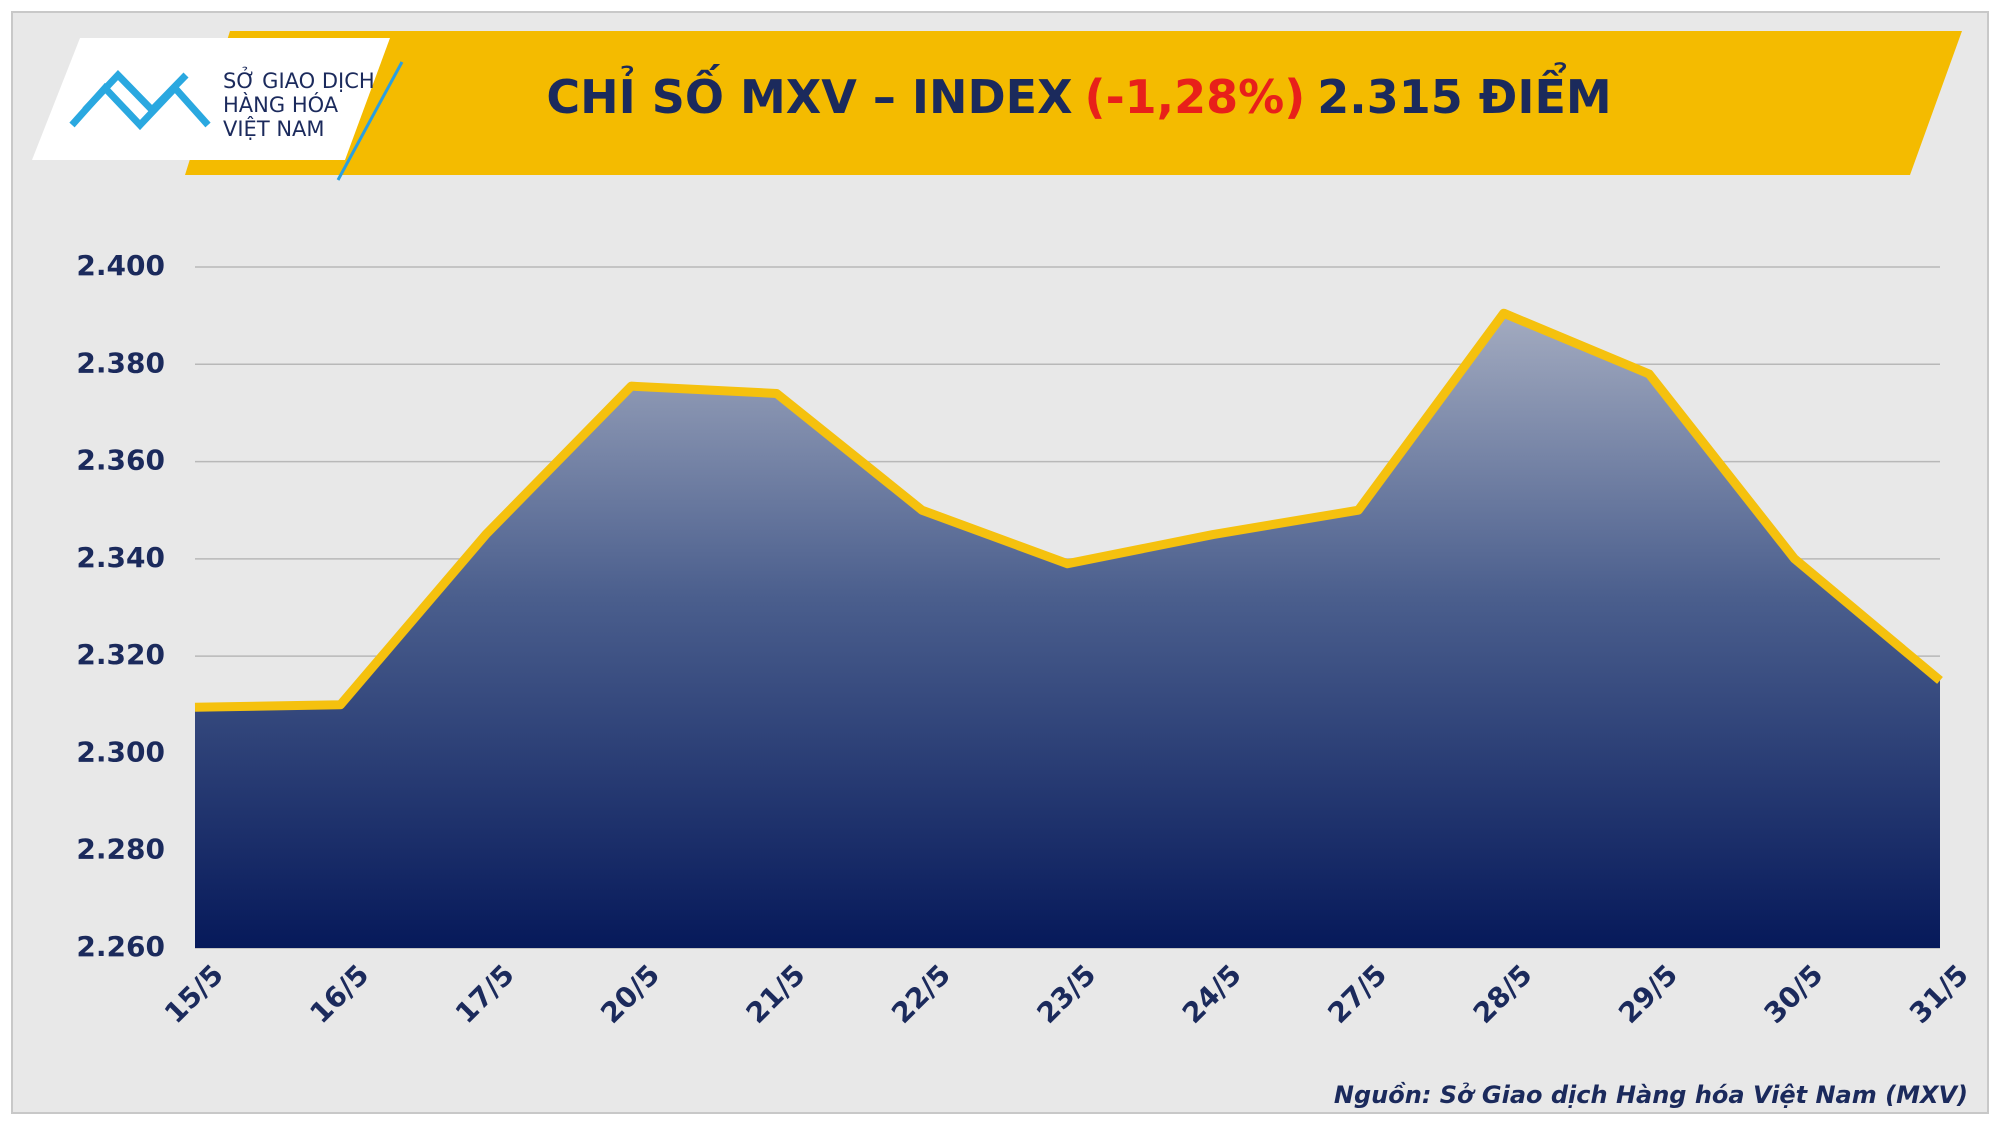  What do you see at coordinates (1078, 93) in the screenshot?
I see `chart-title: CHỈ SỐ MXV – INDEX (-1,28%) 2.315 ĐIỂM` at bounding box center [1078, 93].